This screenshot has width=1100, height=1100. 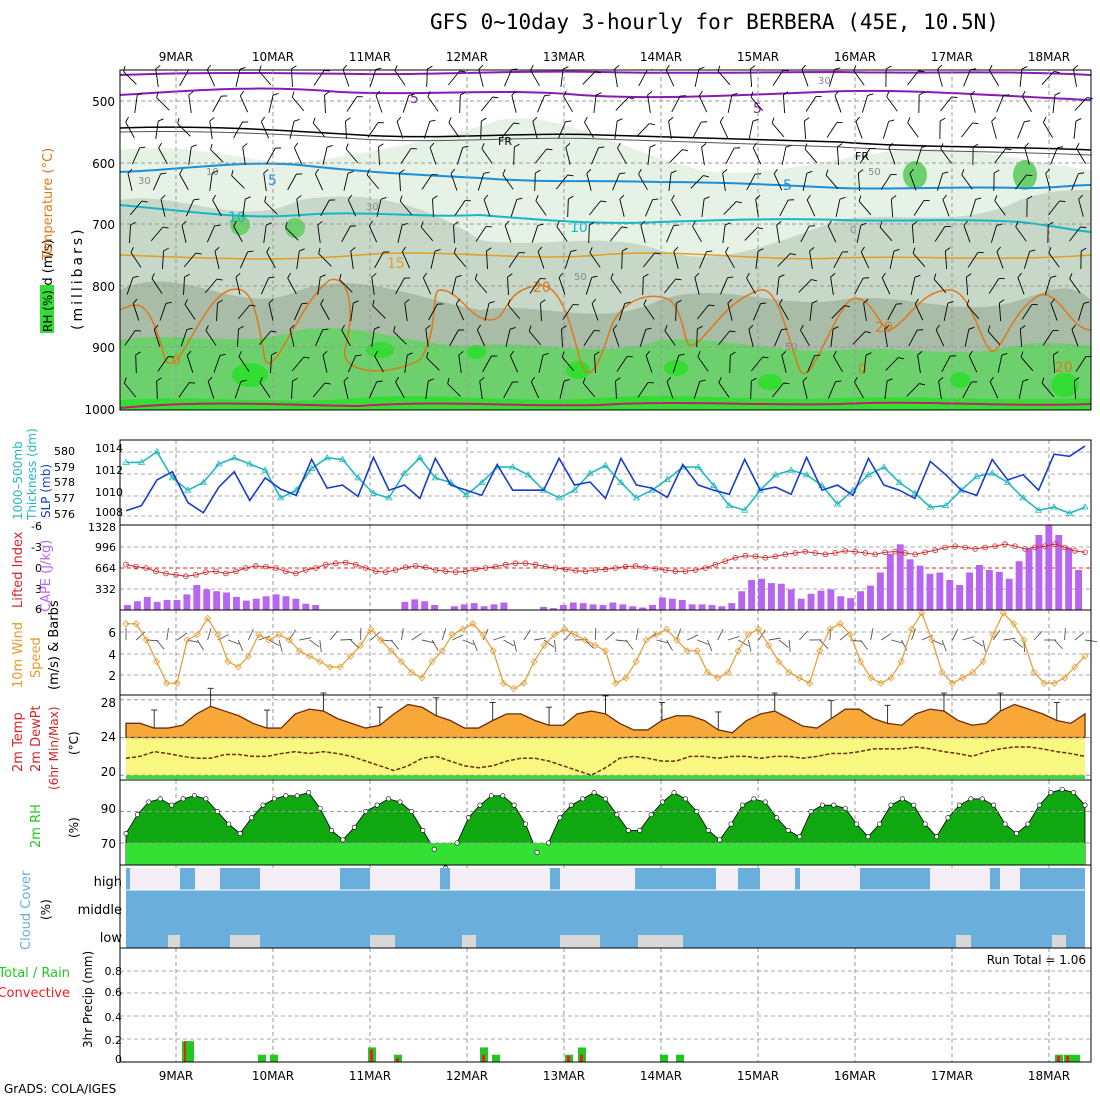 I want to click on wind-point, so click(x=248, y=656).